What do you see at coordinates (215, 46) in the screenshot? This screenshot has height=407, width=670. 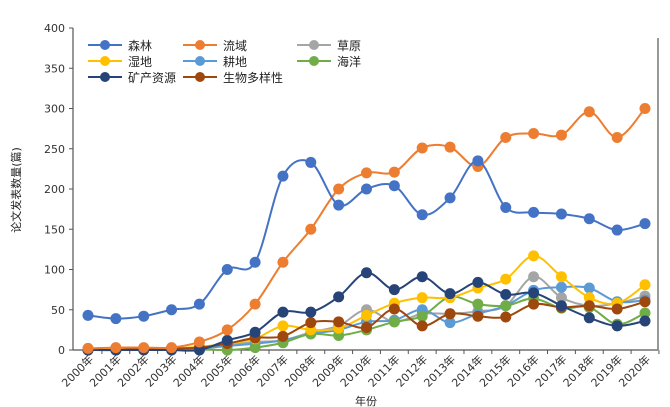 I see `legend-item: 流域` at bounding box center [215, 46].